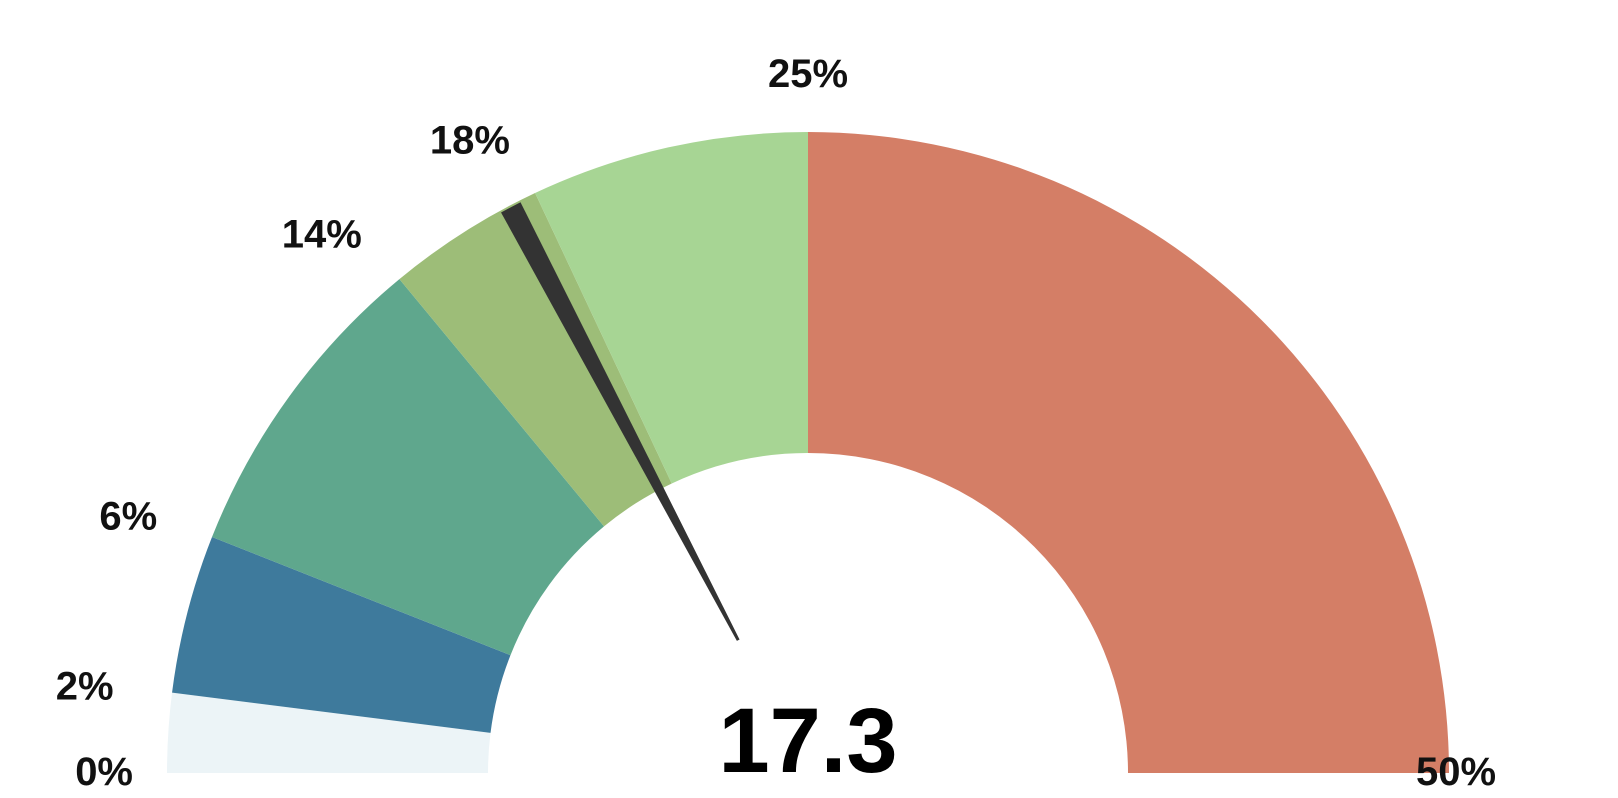 Image resolution: width=1618 pixels, height=798 pixels. I want to click on gauge-needle-layer, so click(620, 421).